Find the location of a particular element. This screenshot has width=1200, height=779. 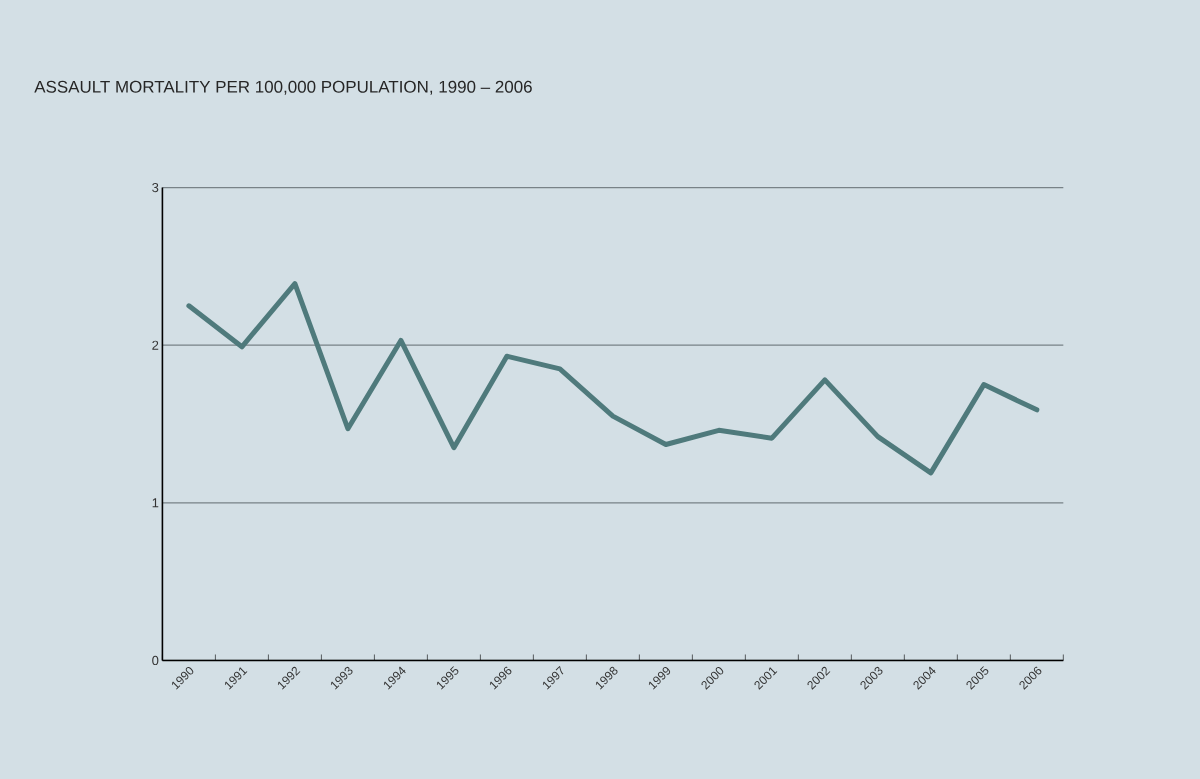

y-tick-label: 2 is located at coordinates (155, 345).